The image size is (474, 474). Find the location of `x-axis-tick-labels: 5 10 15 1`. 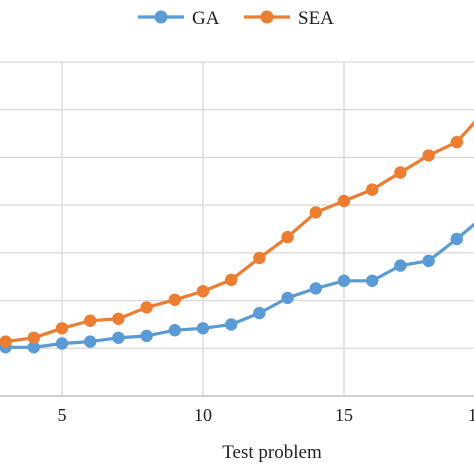

x-axis-tick-labels: 5 10 15 1 is located at coordinates (266, 415).